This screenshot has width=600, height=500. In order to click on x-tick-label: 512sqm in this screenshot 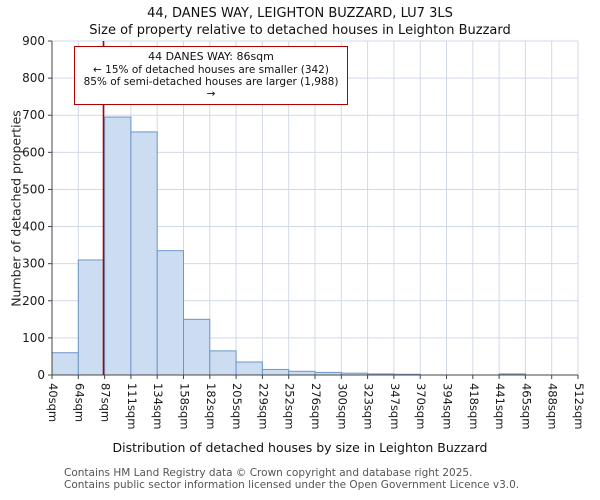, I will do `click(579, 406)`.